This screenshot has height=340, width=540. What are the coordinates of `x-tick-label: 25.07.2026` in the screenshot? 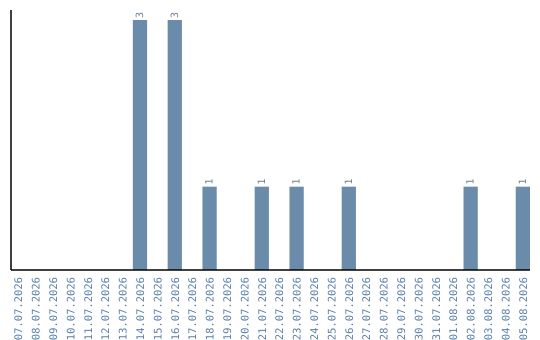 It's located at (332, 308).